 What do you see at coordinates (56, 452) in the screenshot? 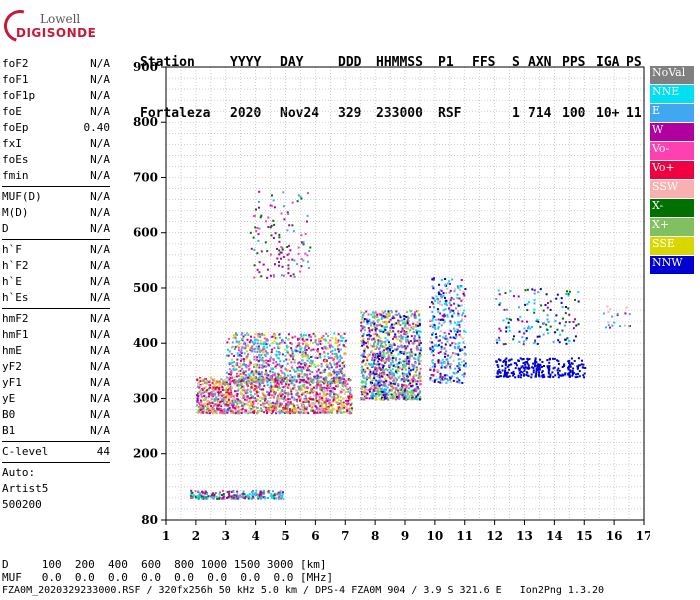
I see `clevel-row: C-level 44` at bounding box center [56, 452].